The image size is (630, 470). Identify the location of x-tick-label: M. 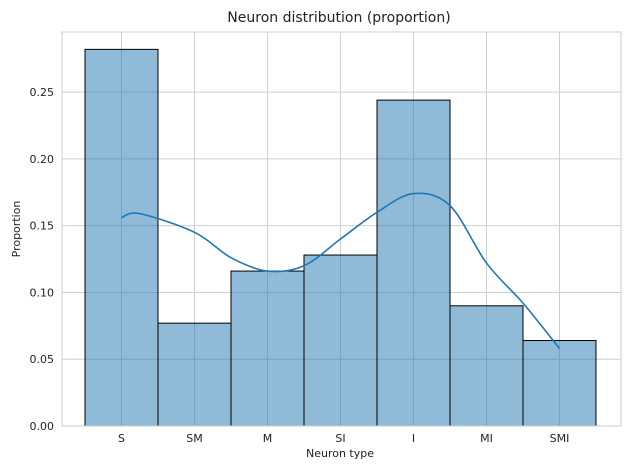
(268, 438).